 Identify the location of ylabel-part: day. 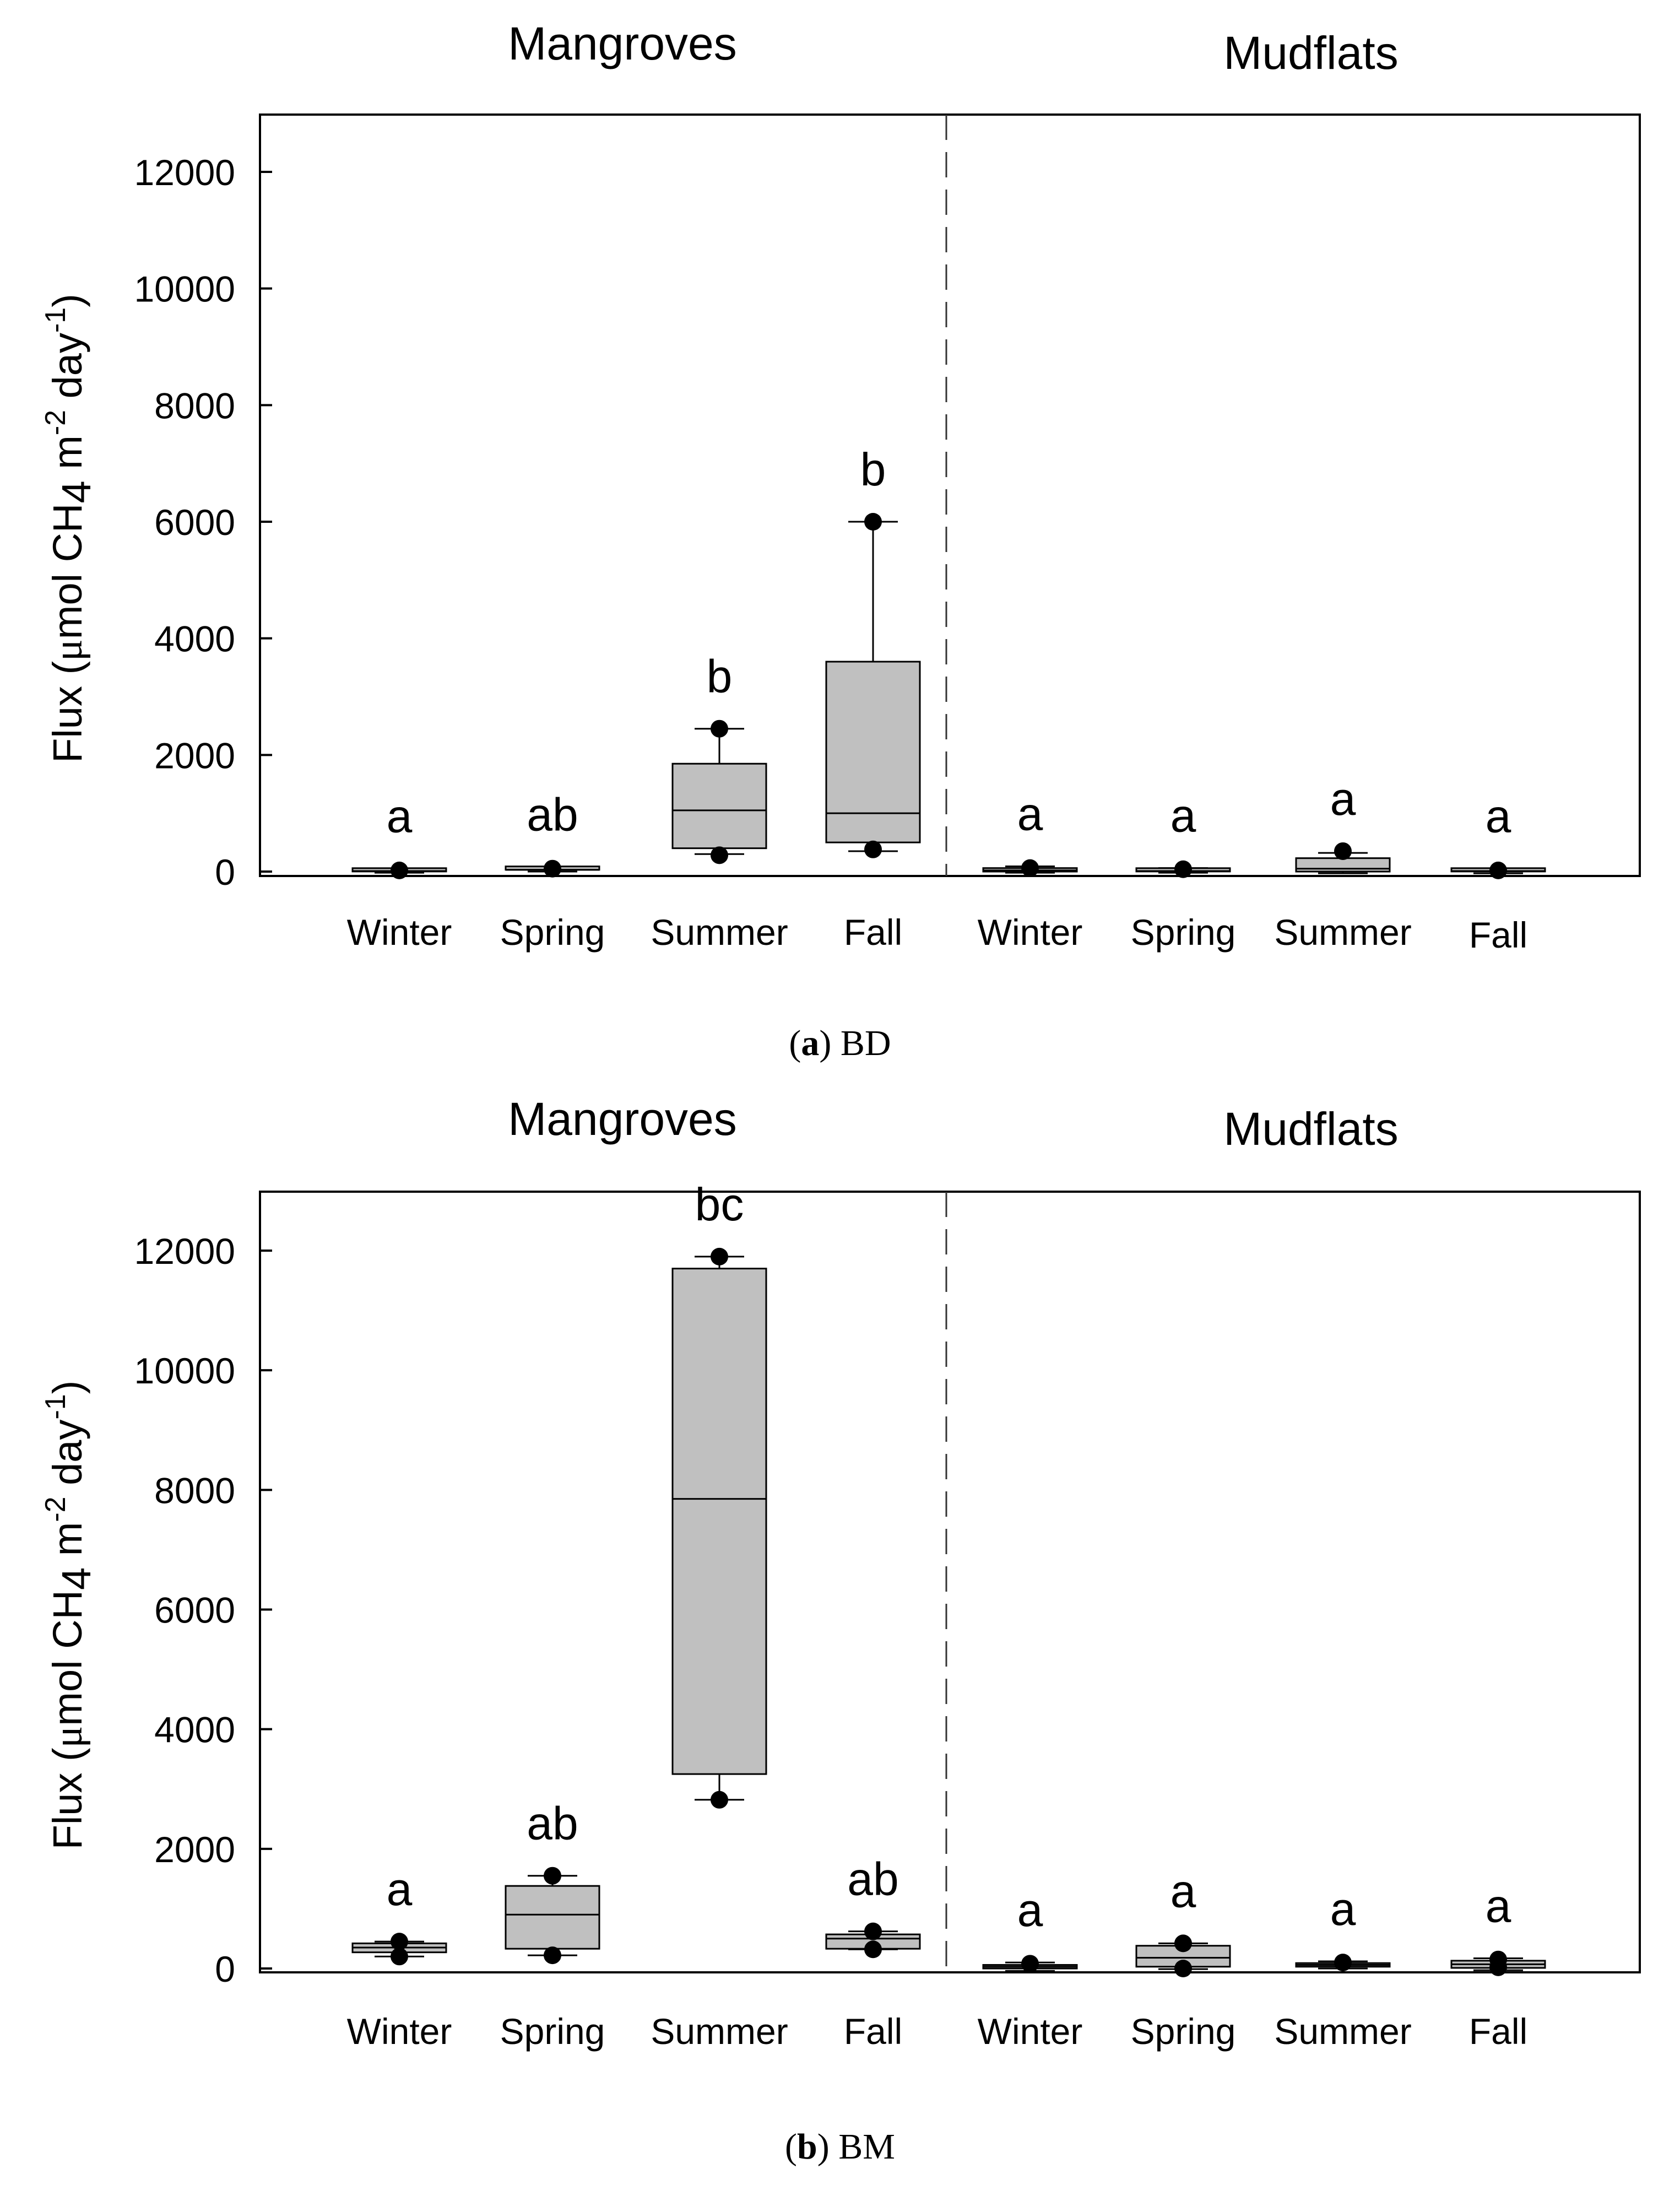
(67, 1458).